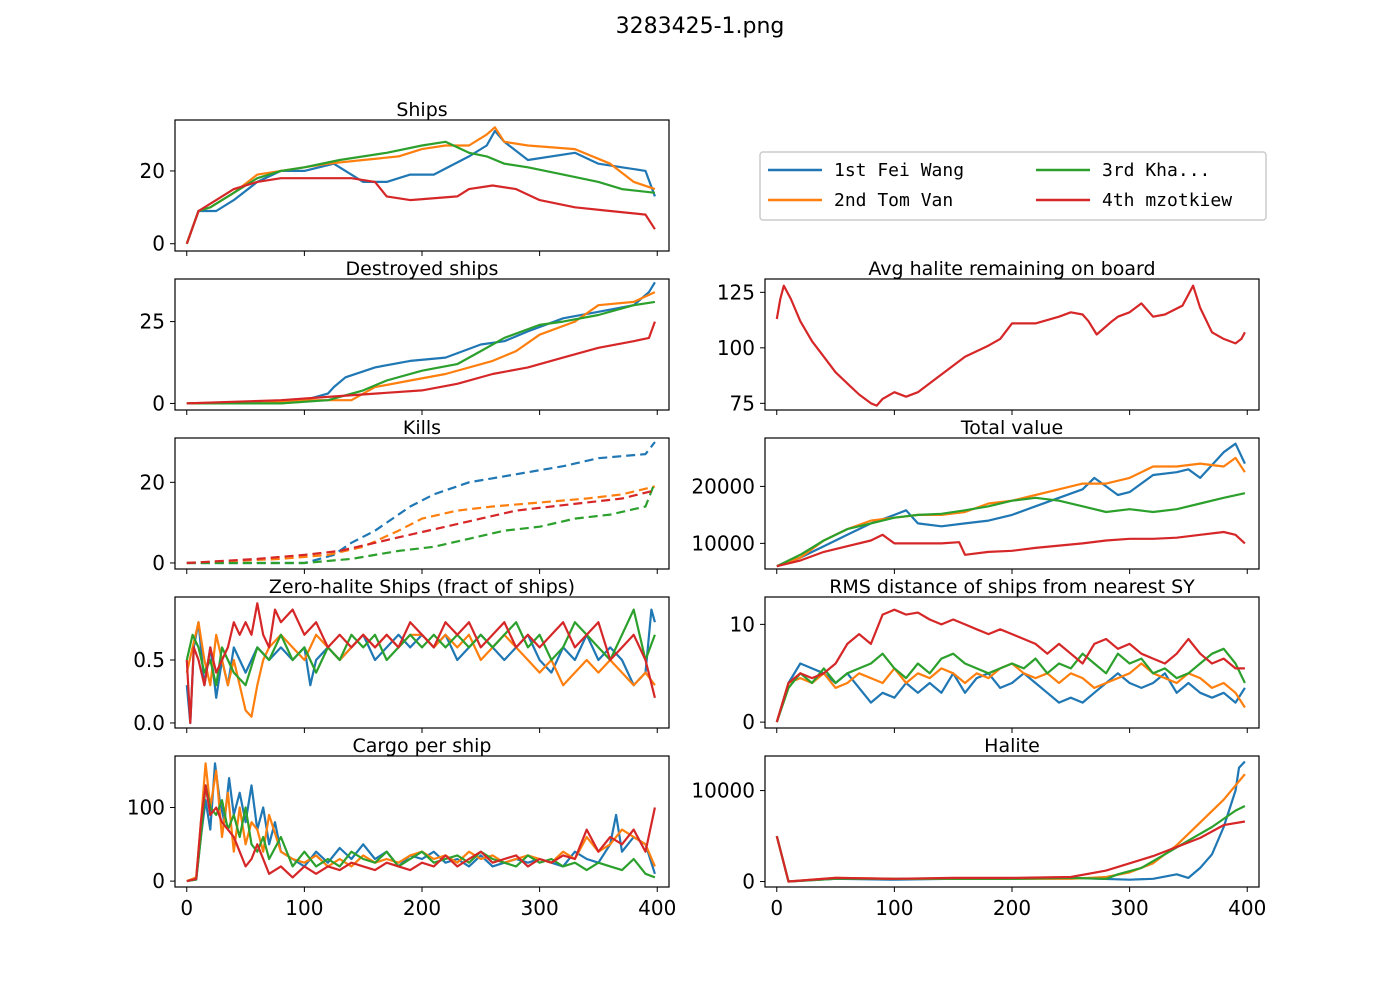 The width and height of the screenshot is (1400, 1000). What do you see at coordinates (894, 908) in the screenshot?
I see `halite-xtick-label: 100` at bounding box center [894, 908].